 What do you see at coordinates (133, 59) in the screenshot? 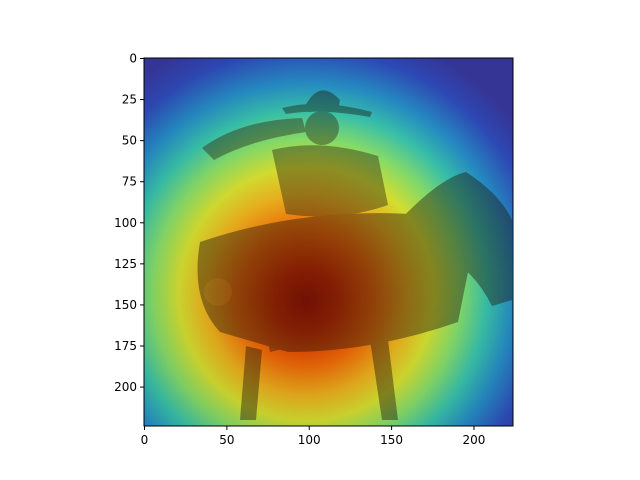
I see `y-tick-label: 0` at bounding box center [133, 59].